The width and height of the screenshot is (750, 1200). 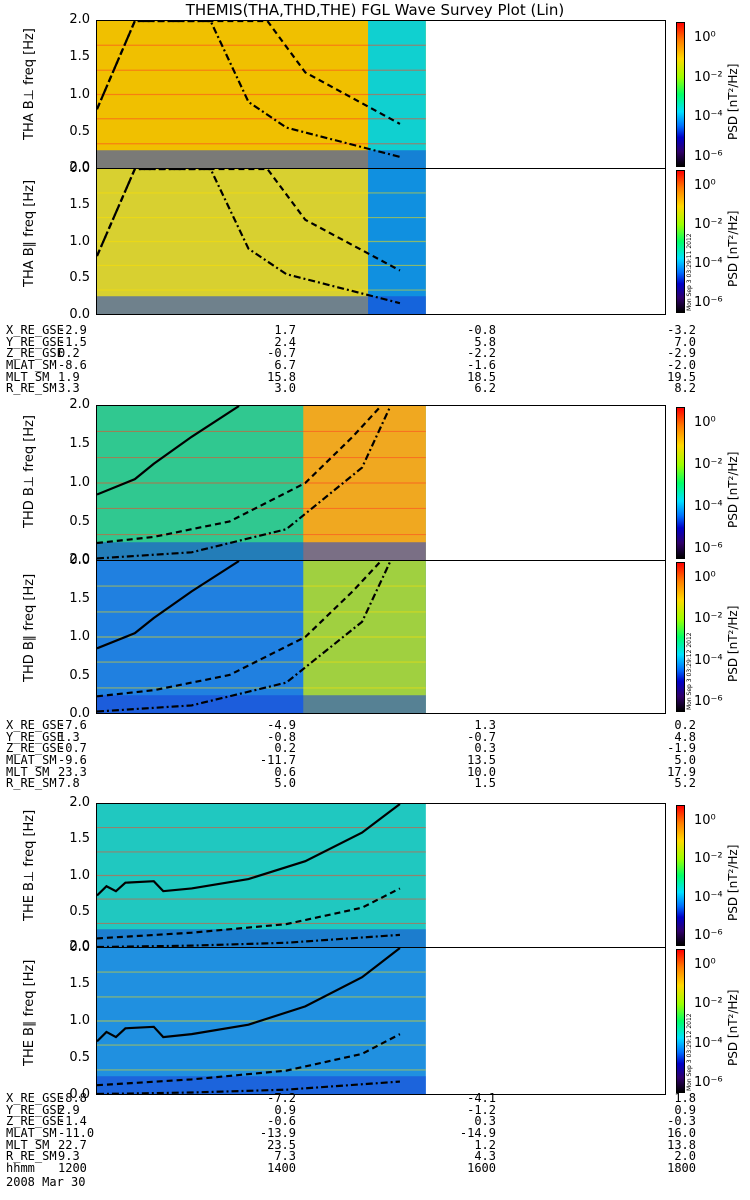 I want to click on ephemeris-value: 13.8, so click(x=681, y=1144).